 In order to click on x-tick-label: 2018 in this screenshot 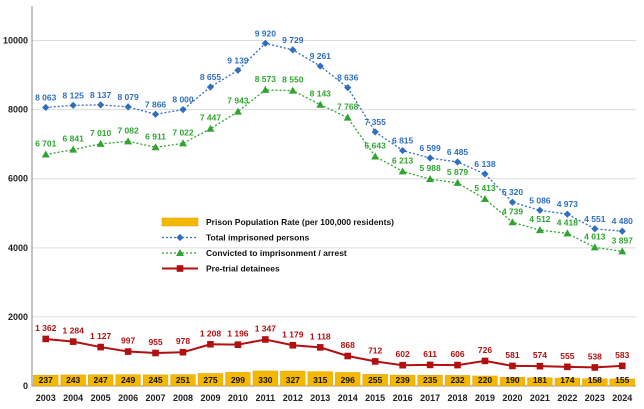, I will do `click(458, 398)`.